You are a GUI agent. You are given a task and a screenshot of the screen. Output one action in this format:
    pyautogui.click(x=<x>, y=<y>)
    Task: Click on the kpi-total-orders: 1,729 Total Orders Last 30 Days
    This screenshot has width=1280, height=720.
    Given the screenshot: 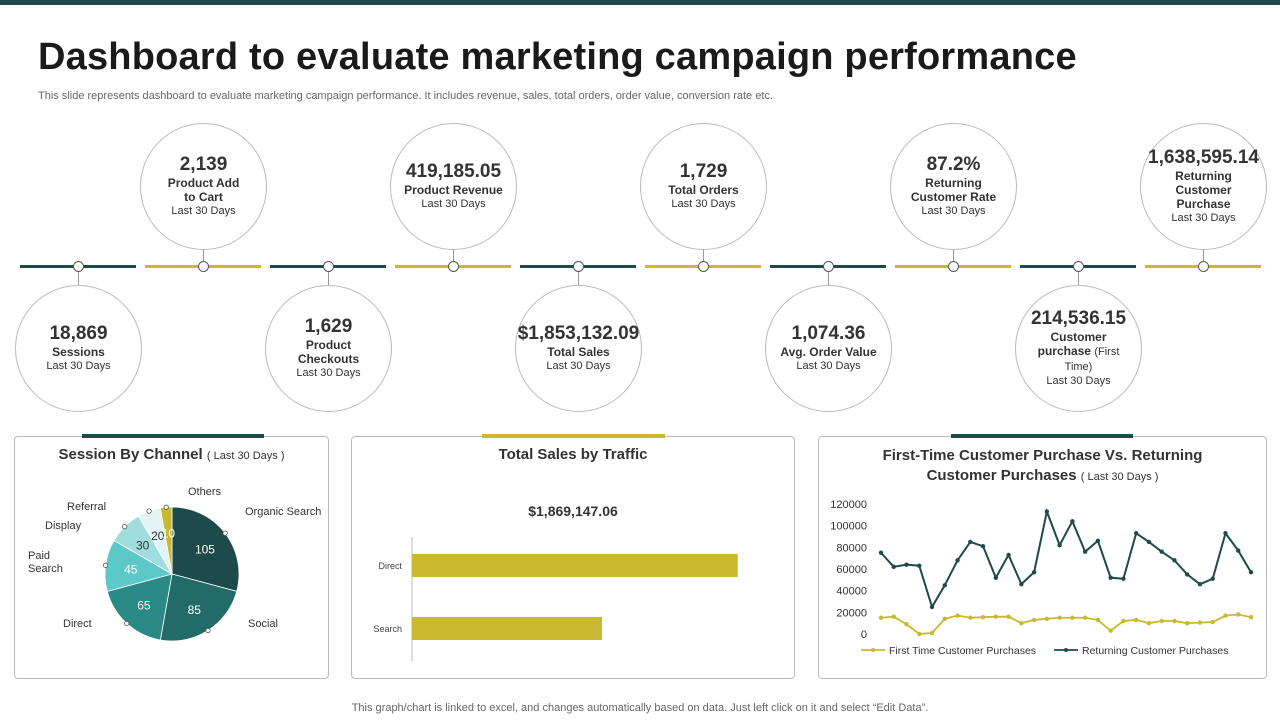 What is the action you would take?
    pyautogui.click(x=703, y=186)
    